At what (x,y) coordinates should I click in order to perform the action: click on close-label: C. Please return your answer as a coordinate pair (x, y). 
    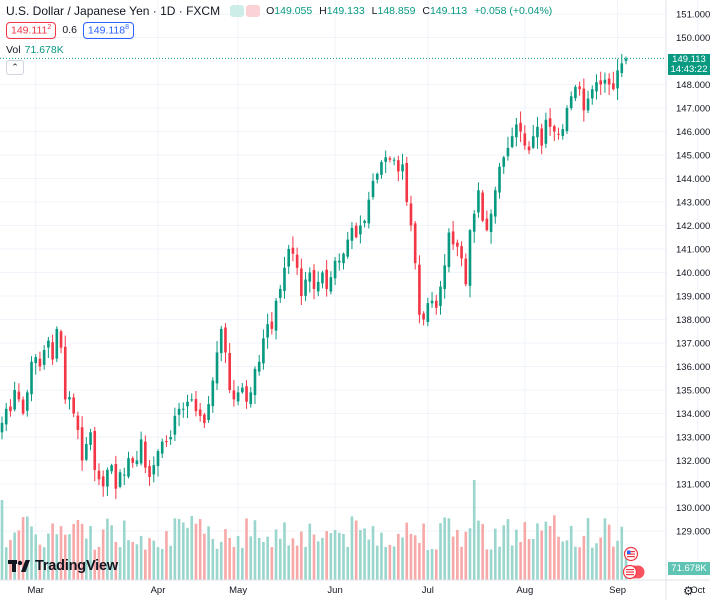
    Looking at the image, I should click on (426, 11).